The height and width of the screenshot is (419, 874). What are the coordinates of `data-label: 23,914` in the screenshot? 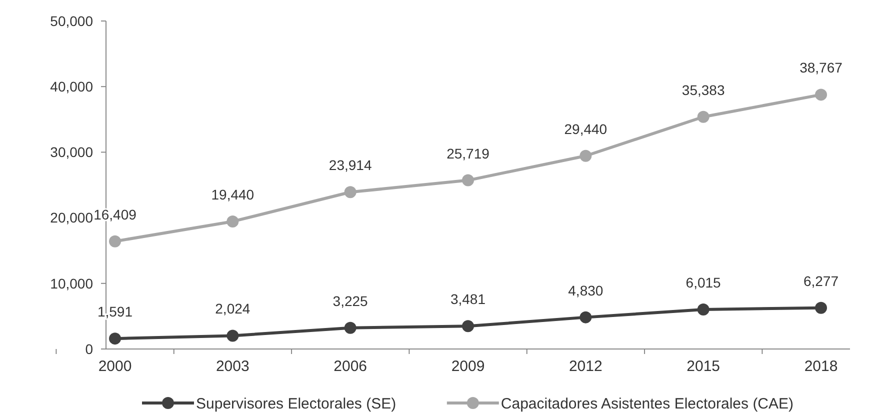 It's located at (350, 165).